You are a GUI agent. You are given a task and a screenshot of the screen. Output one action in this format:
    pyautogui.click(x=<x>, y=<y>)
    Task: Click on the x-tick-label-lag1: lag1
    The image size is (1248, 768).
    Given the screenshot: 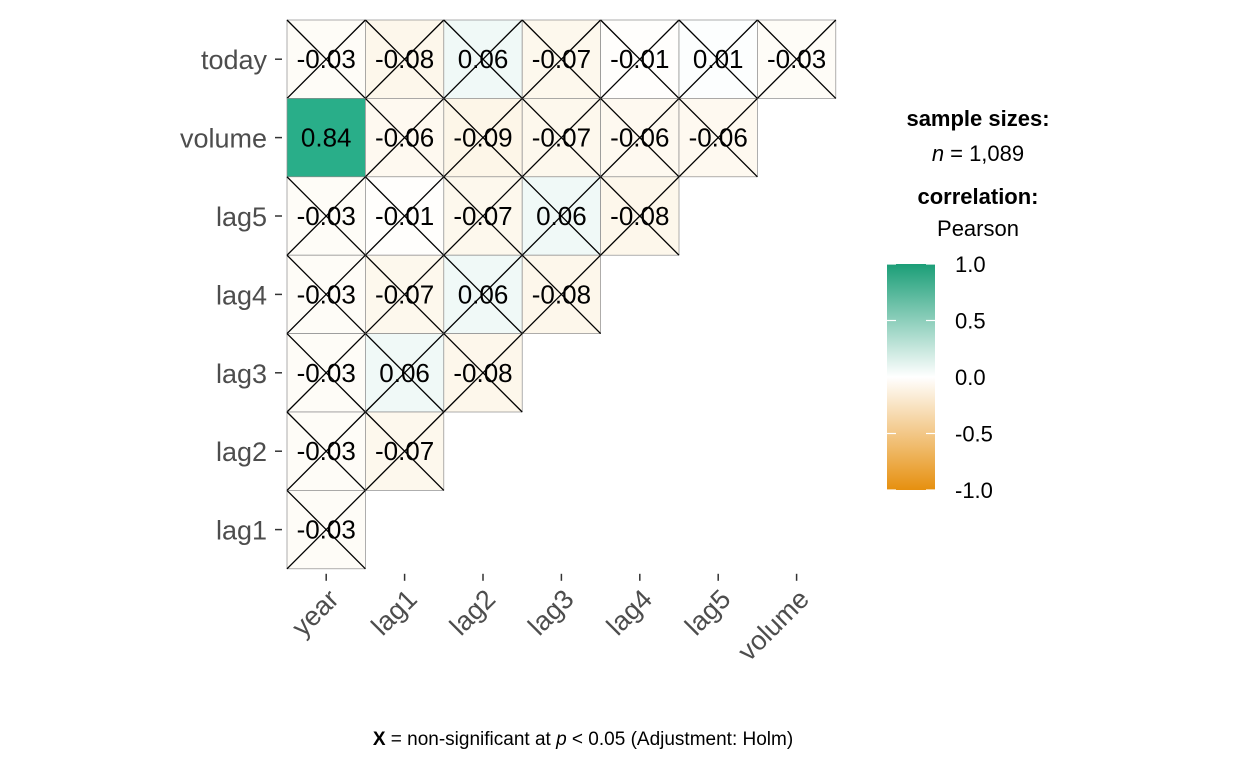 What is the action you would take?
    pyautogui.click(x=394, y=612)
    